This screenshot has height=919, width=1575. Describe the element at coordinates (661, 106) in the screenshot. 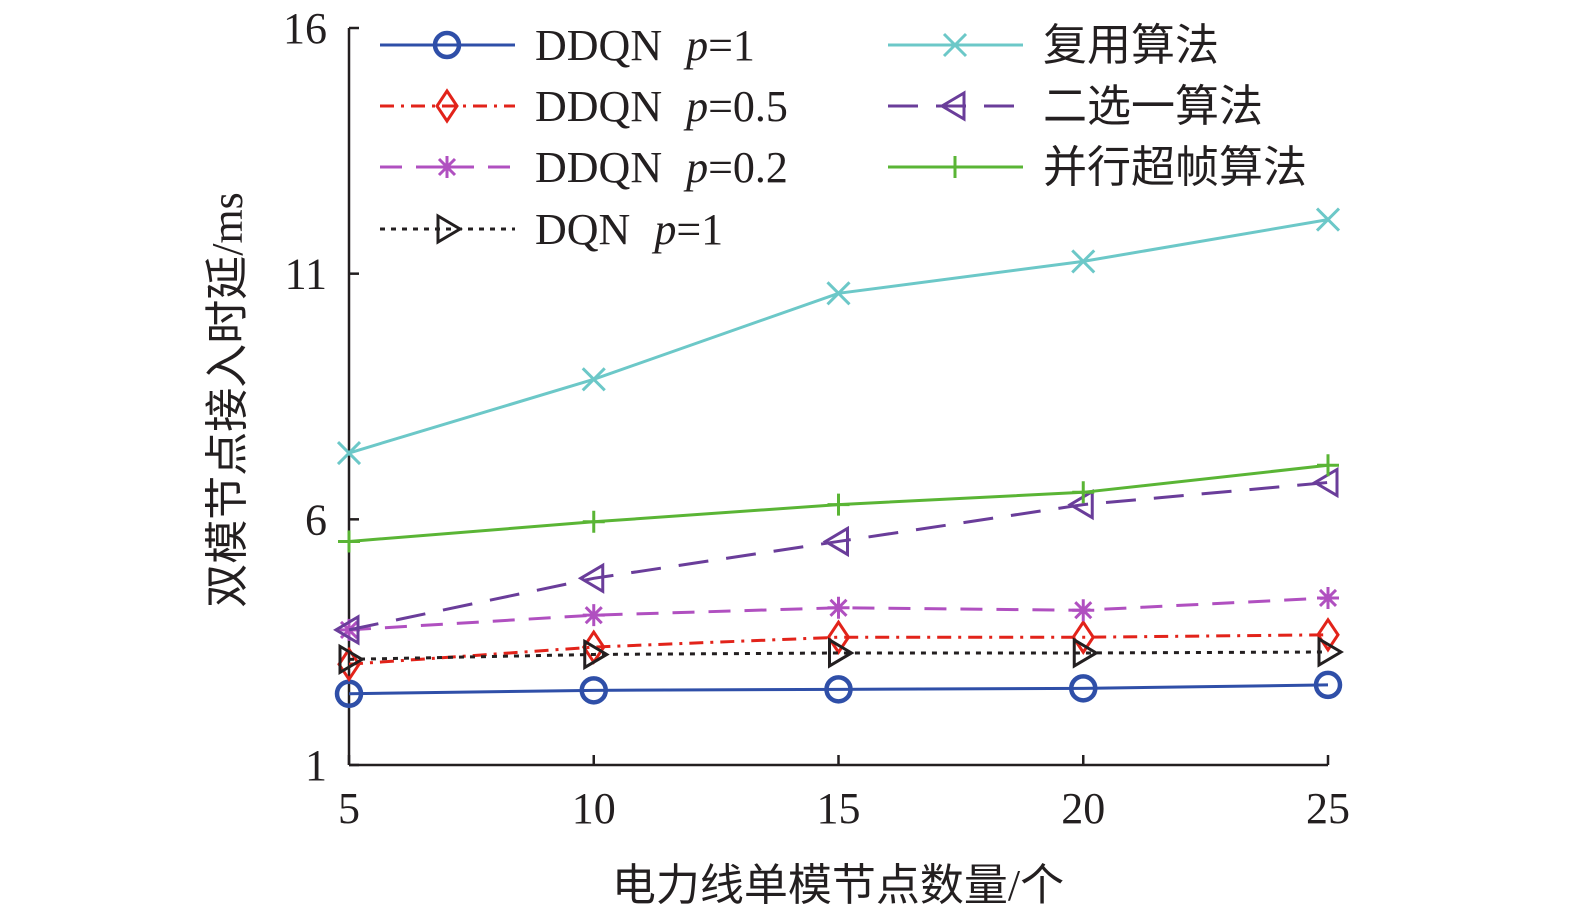

I see `legend-label: DDQN p=0.5` at that location.